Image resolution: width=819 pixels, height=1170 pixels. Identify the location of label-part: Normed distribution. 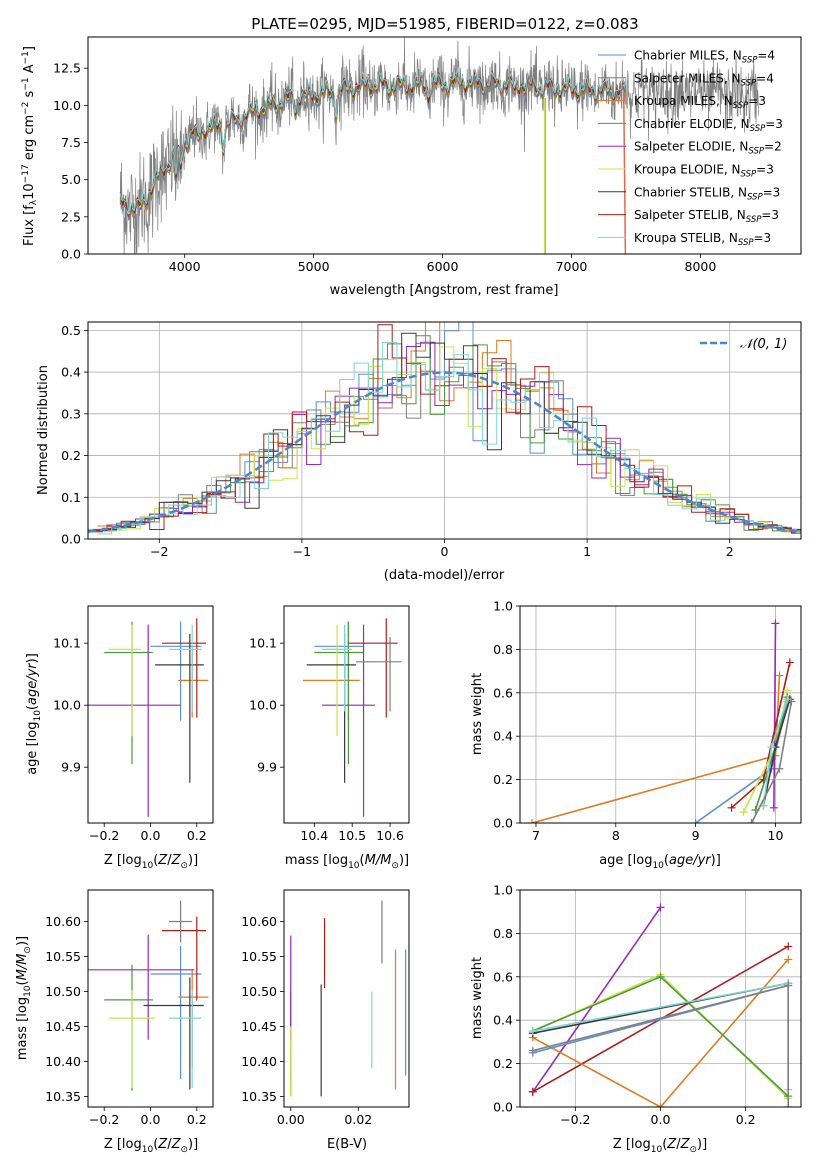
(43, 430).